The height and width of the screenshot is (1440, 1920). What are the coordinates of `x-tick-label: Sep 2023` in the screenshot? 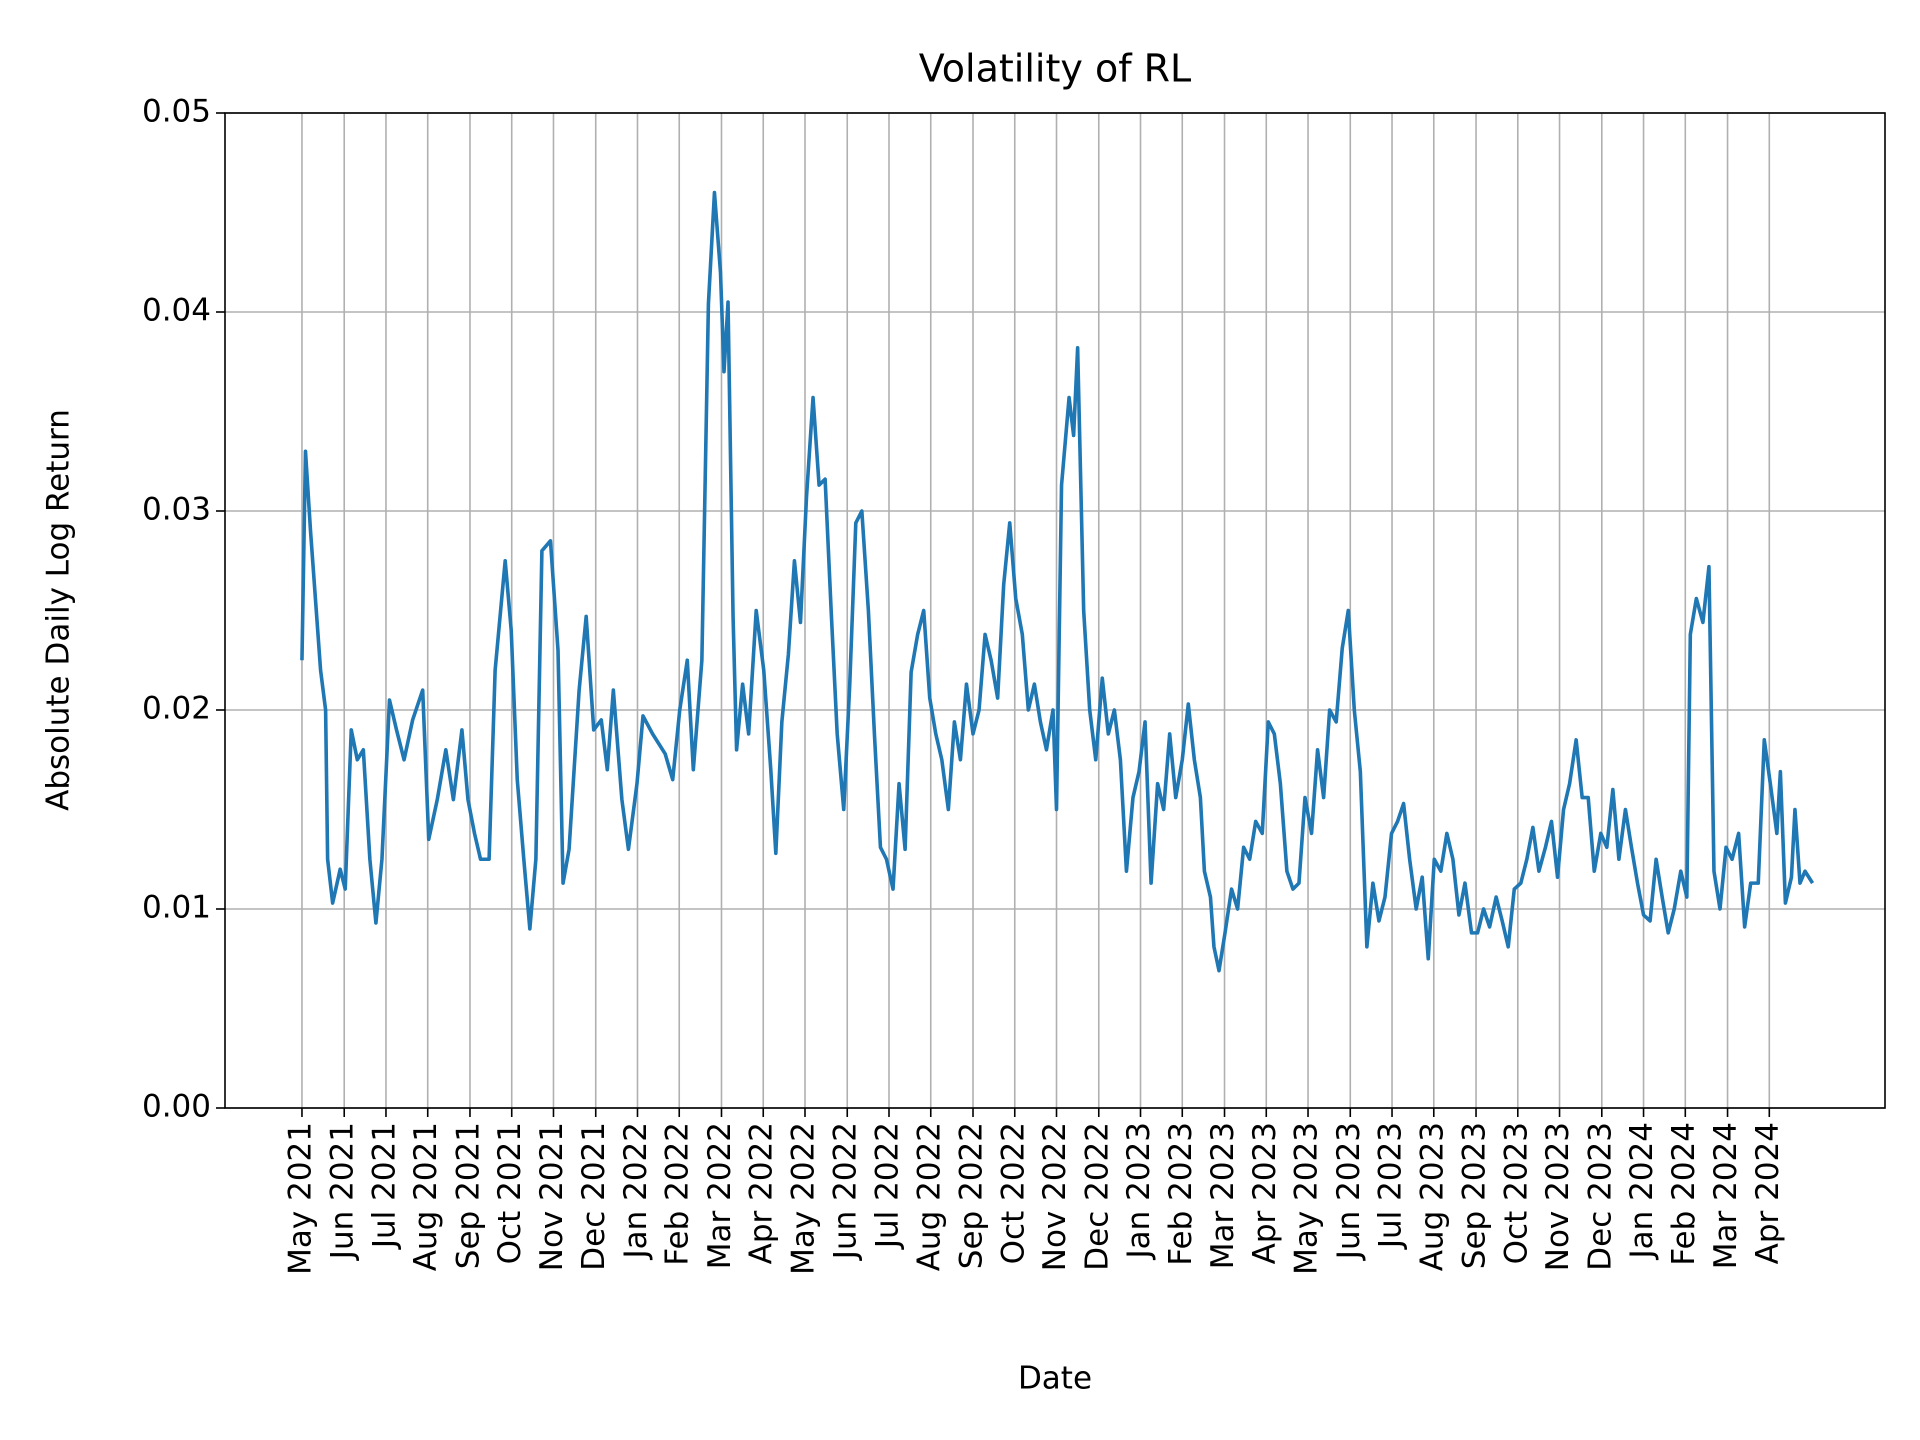 It's located at (1475, 1195).